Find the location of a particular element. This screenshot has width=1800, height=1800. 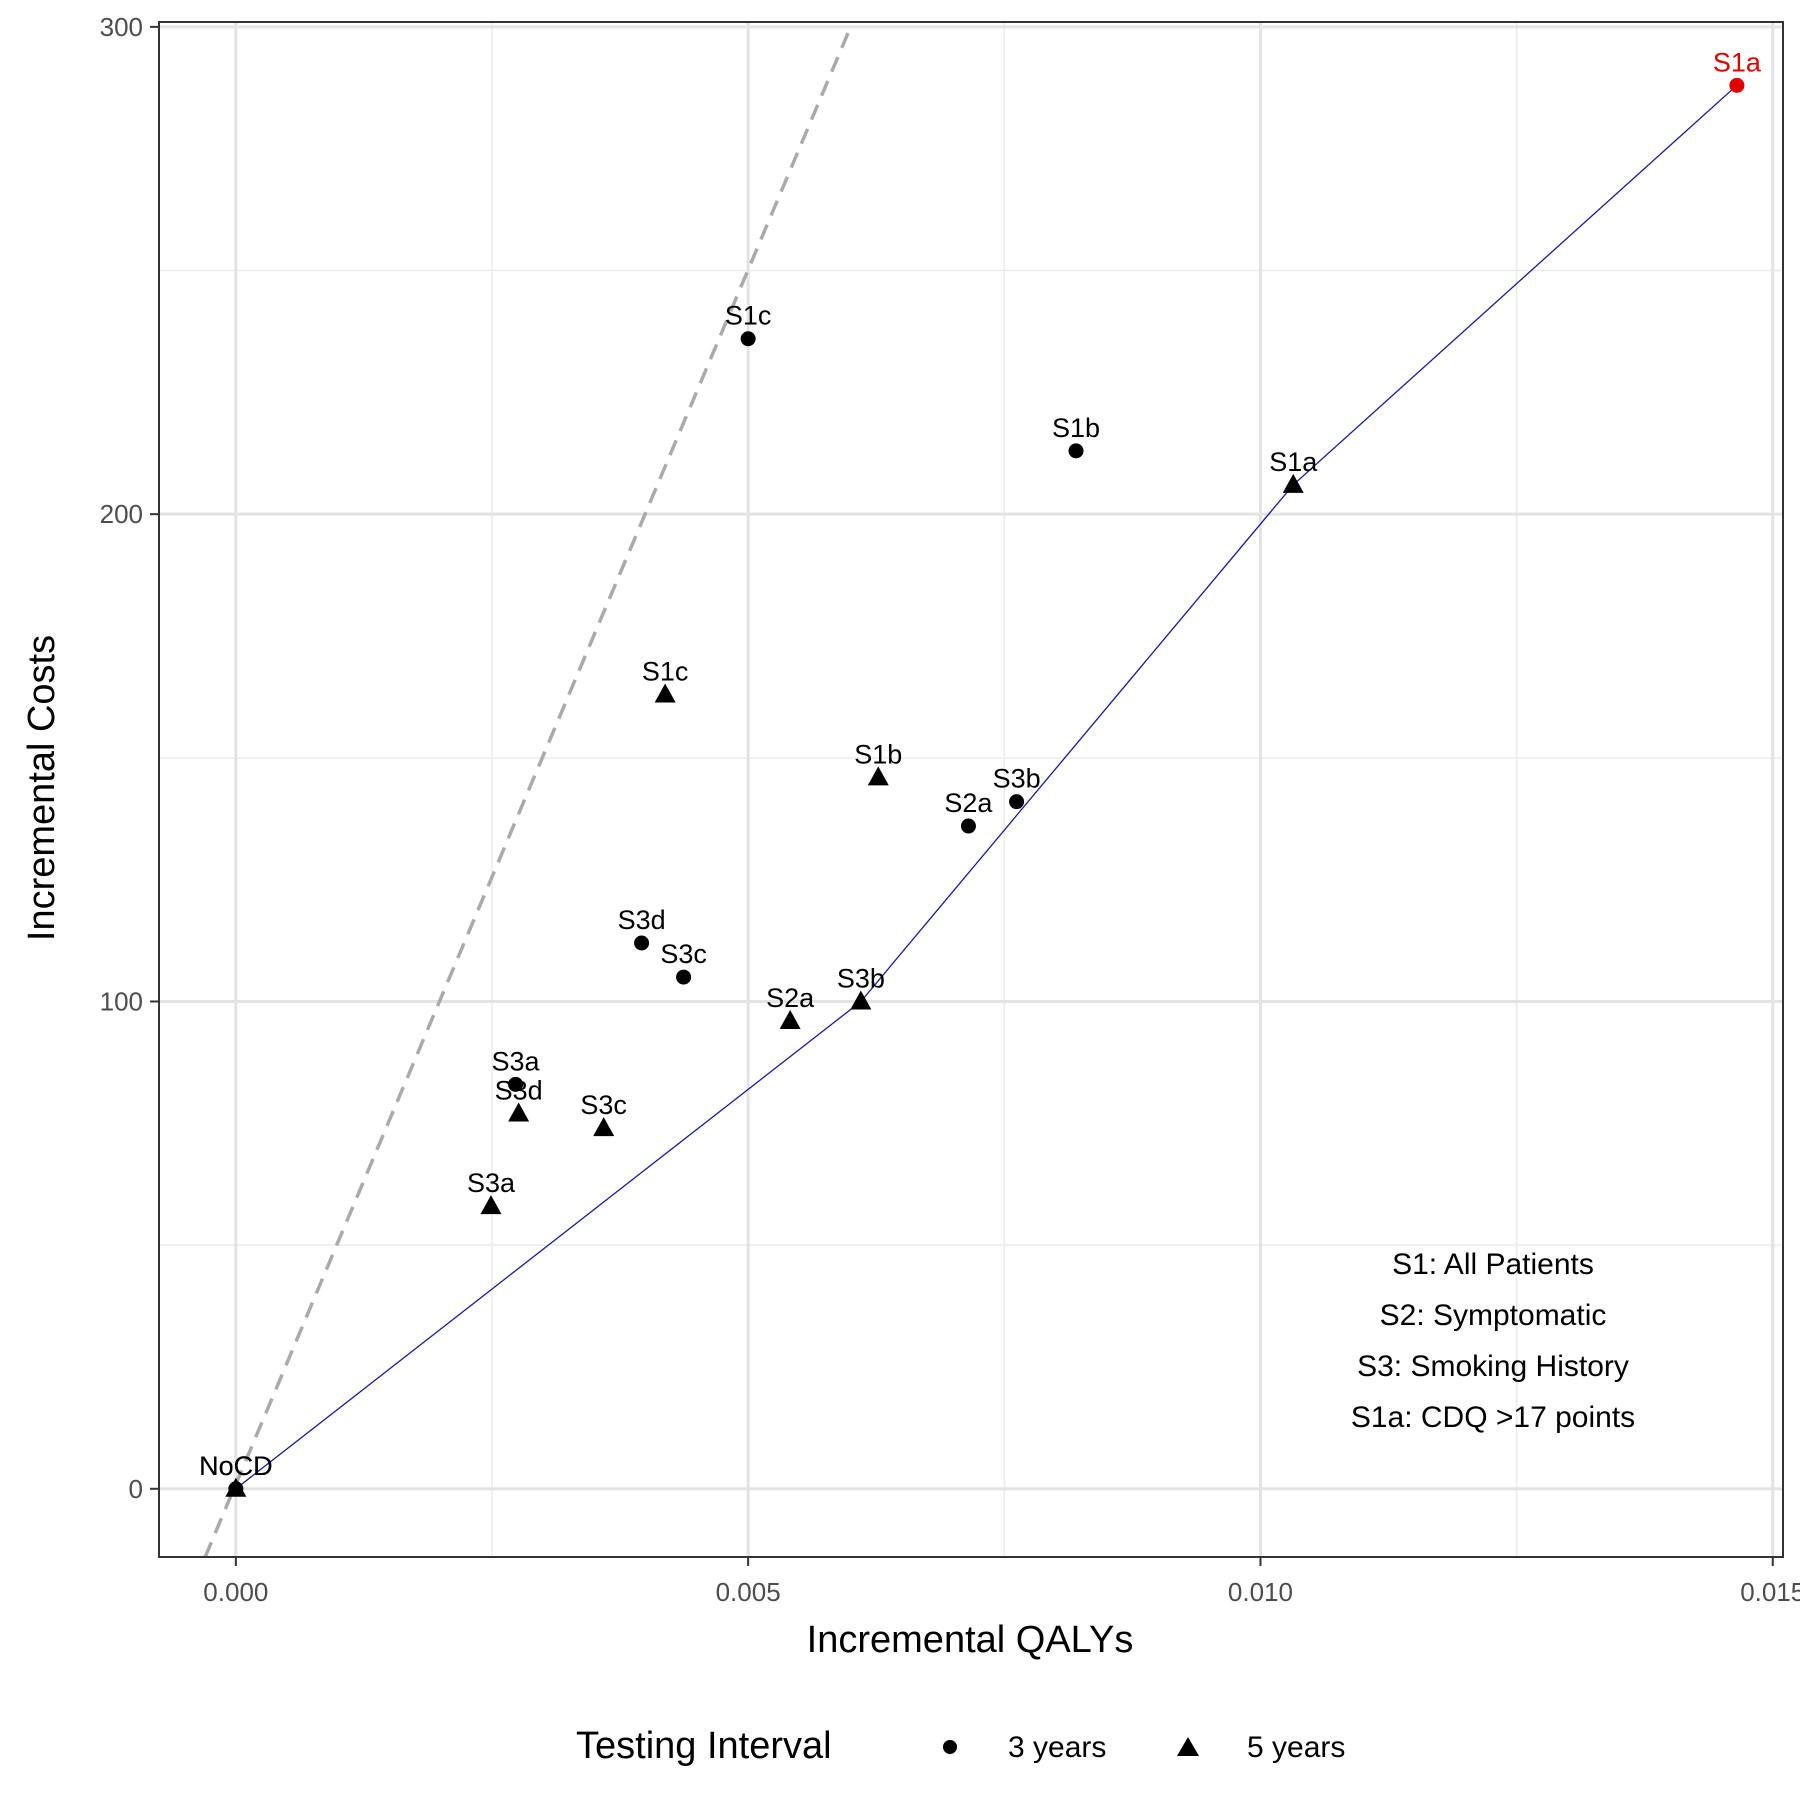

point-nocd-5yr is located at coordinates (236, 1487).